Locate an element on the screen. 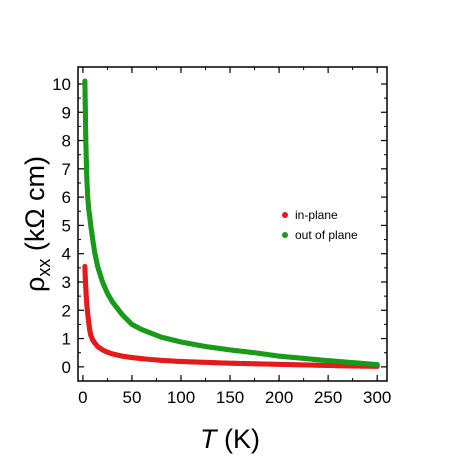 This screenshot has height=460, width=460. y-tick-label: 4 is located at coordinates (66, 254).